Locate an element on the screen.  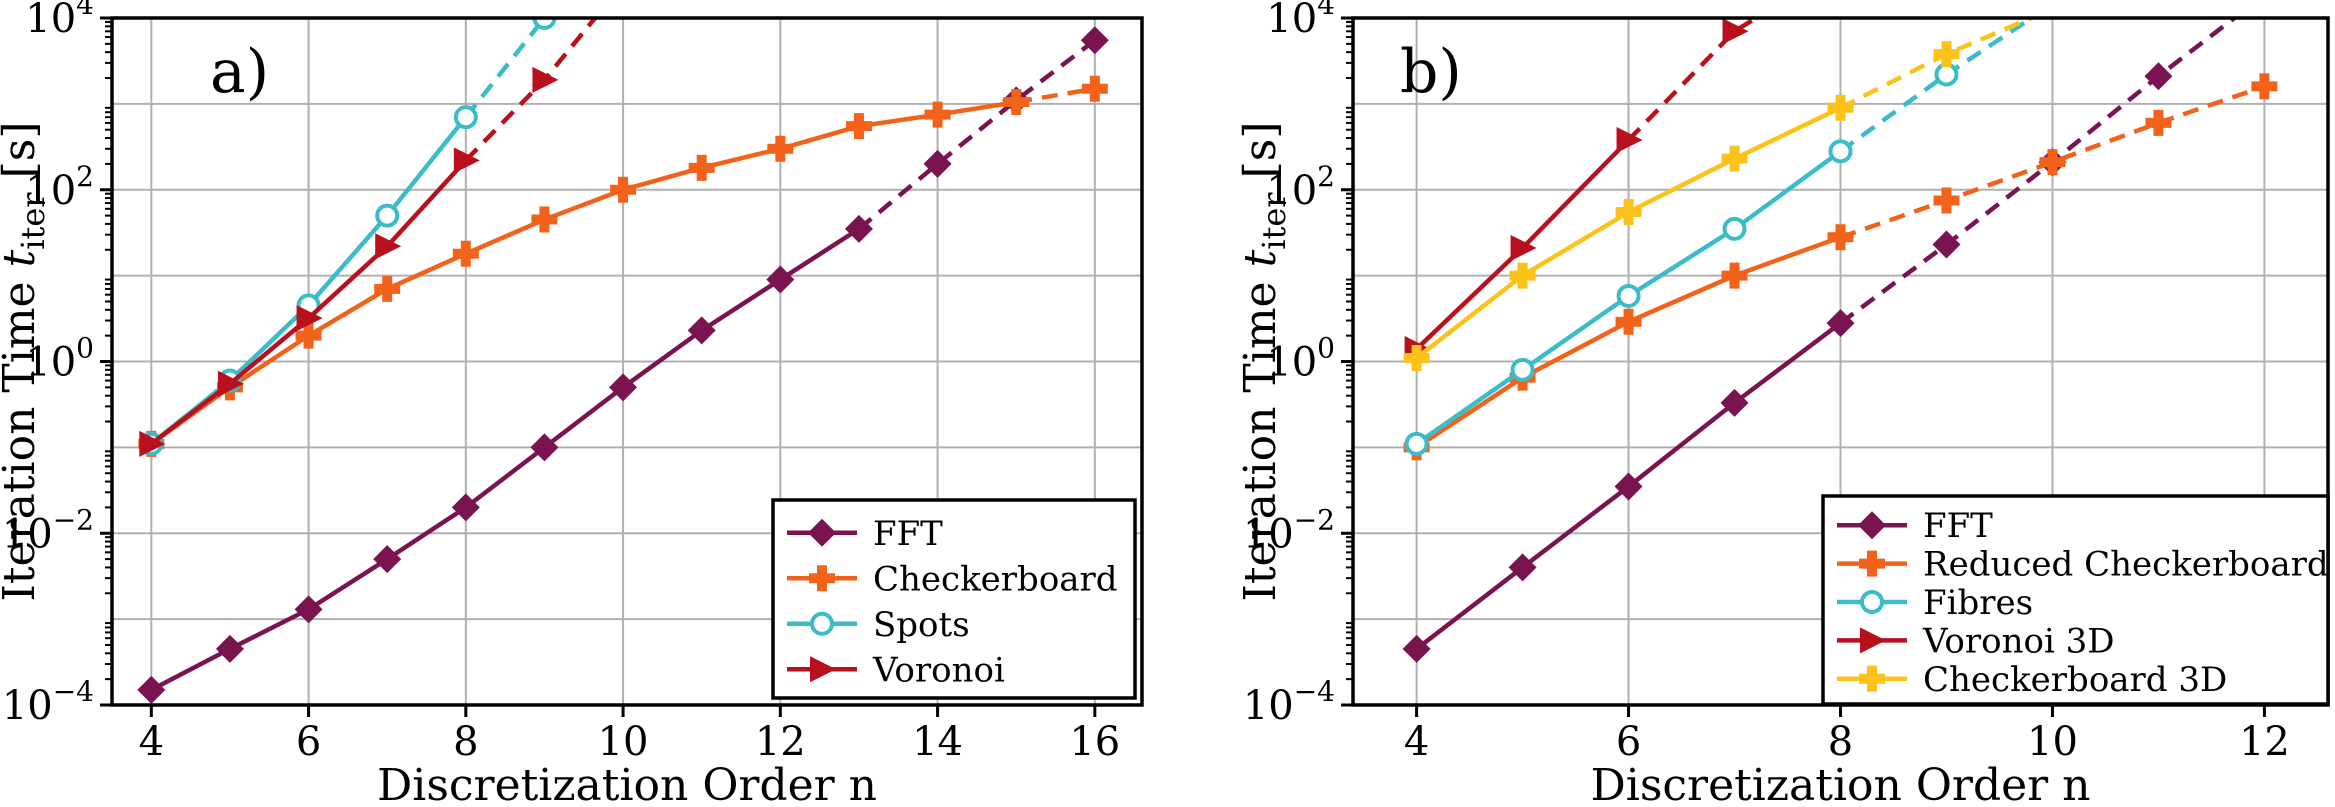
y-label-prefix: Iteration Time is located at coordinates (1260, 434).